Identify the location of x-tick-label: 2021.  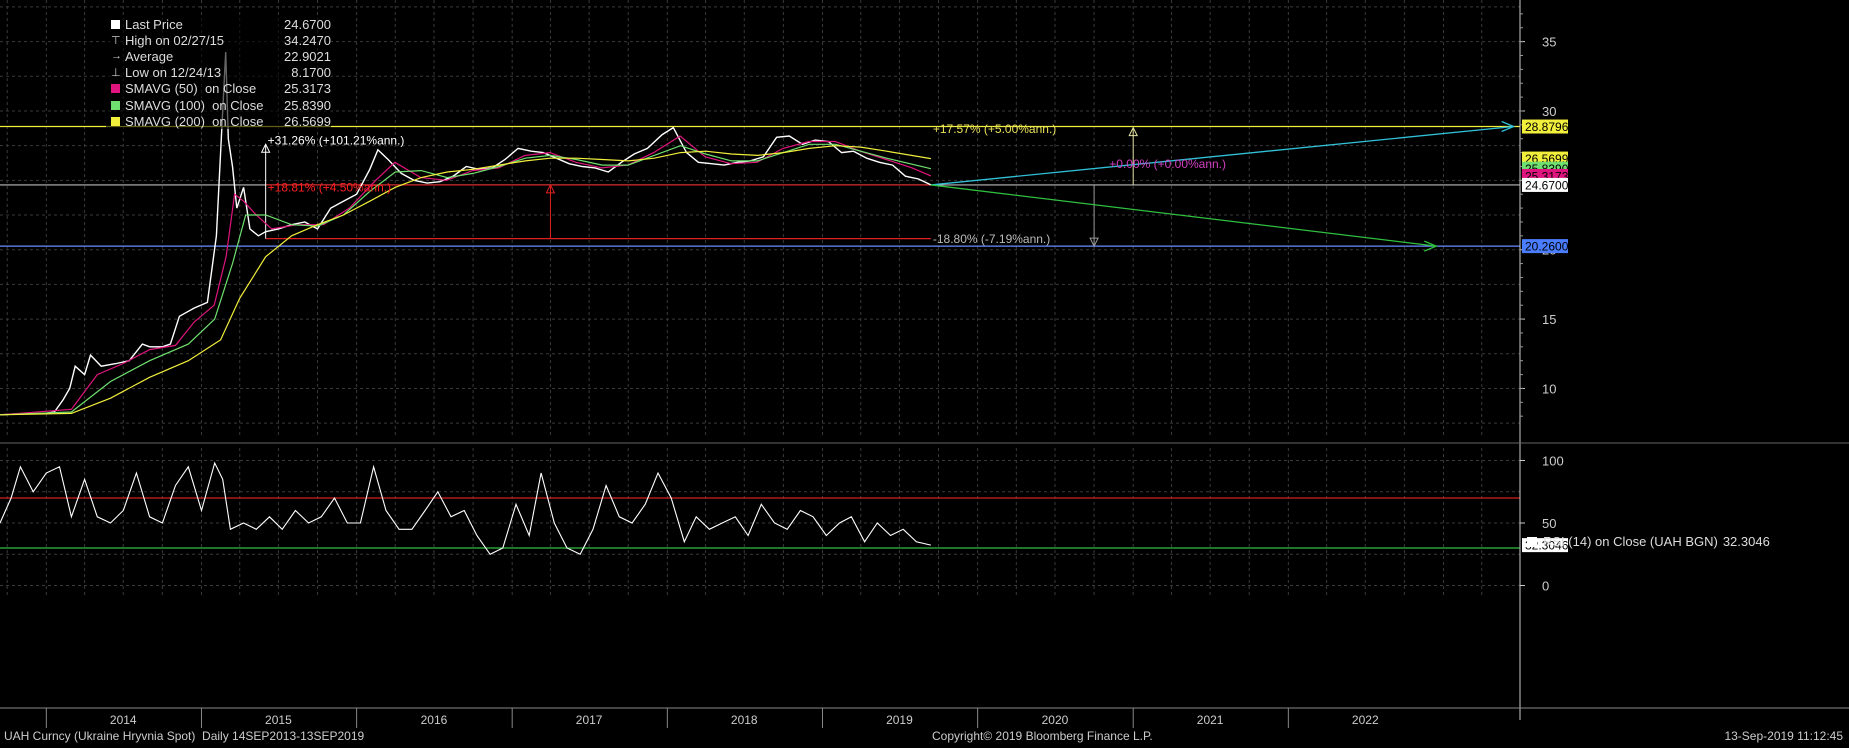
(1210, 720).